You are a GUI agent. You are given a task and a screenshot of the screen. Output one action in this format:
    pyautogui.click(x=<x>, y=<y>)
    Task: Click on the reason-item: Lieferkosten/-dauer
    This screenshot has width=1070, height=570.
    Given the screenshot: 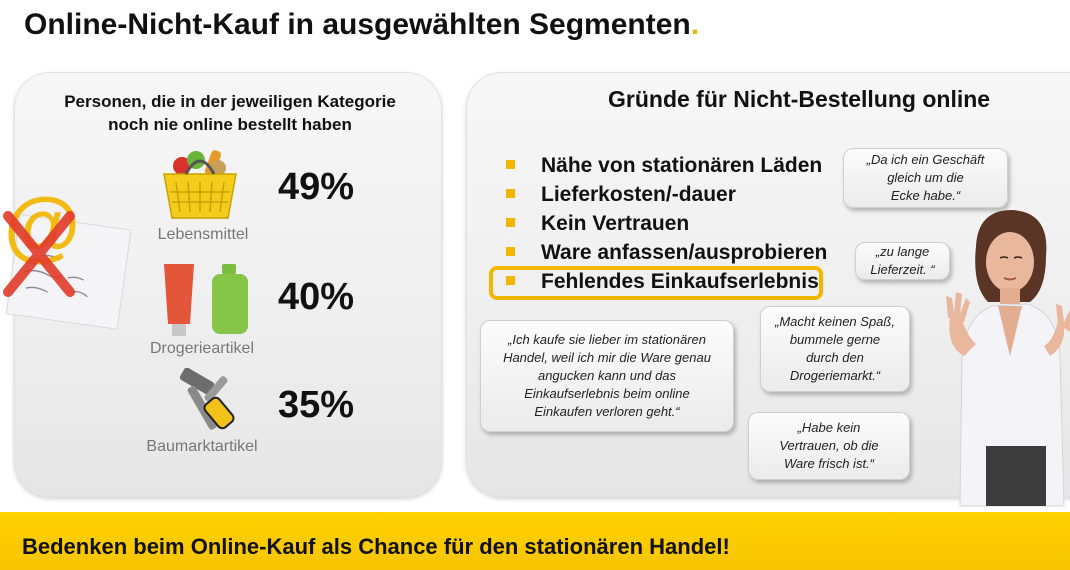 What is the action you would take?
    pyautogui.click(x=618, y=197)
    